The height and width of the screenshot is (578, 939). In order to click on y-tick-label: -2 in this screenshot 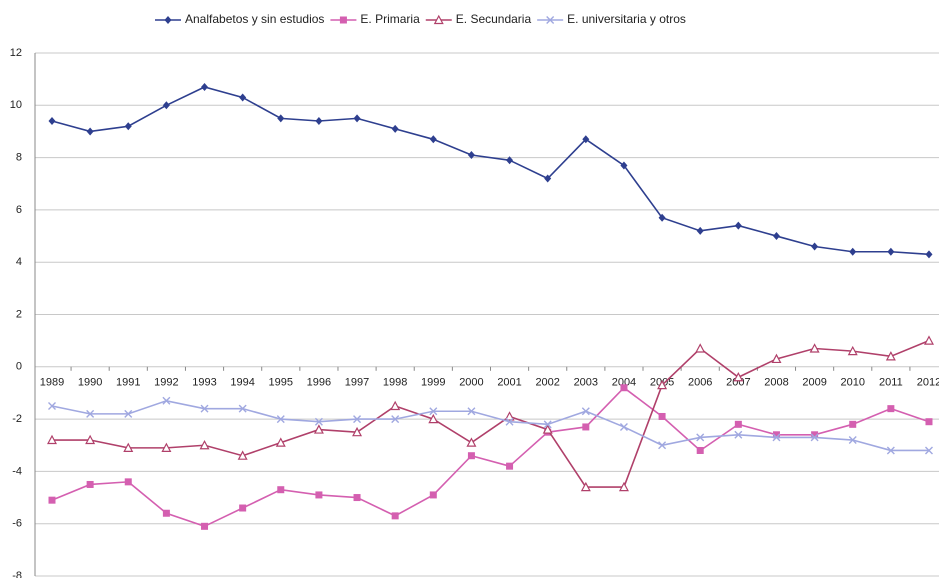, I will do `click(17, 419)`.